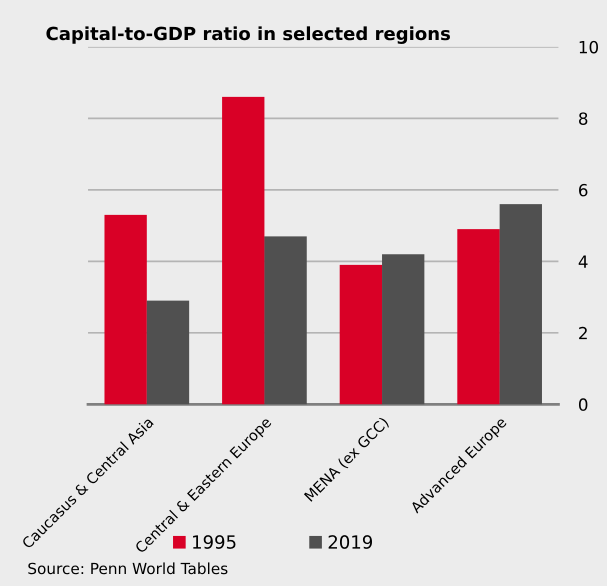 This screenshot has height=586, width=607. I want to click on chart-title: Capital-to-GDP ratio in selected regions, so click(248, 35).